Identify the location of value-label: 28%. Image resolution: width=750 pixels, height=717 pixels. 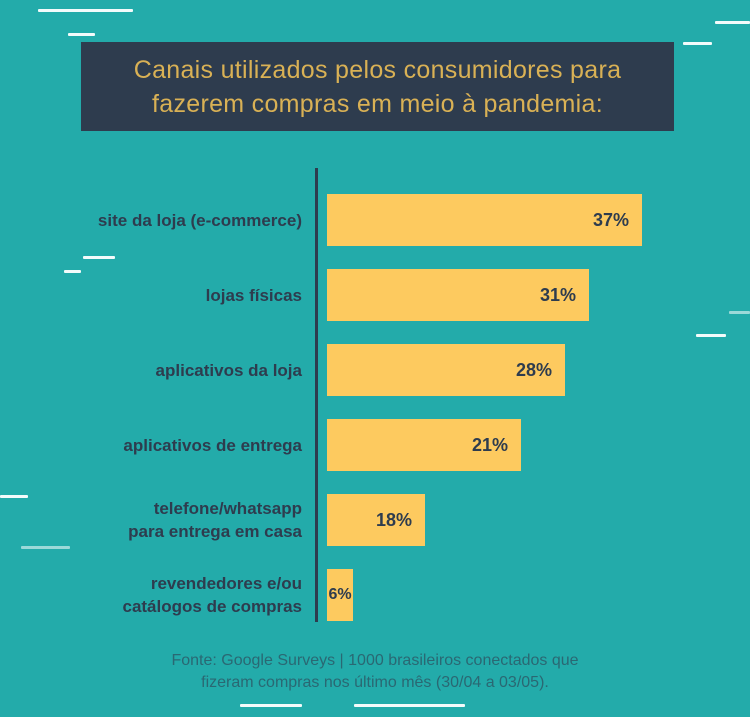
(533, 369).